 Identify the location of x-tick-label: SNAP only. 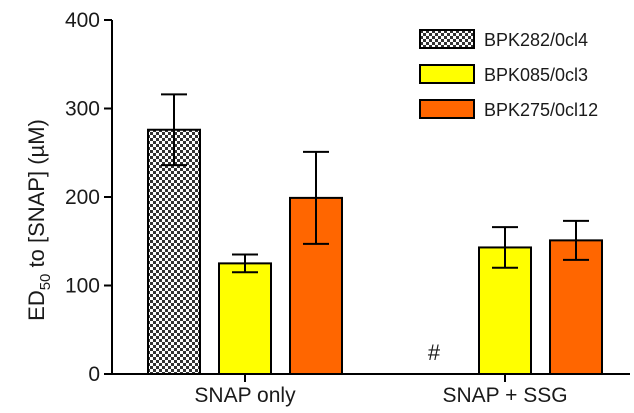
(245, 395).